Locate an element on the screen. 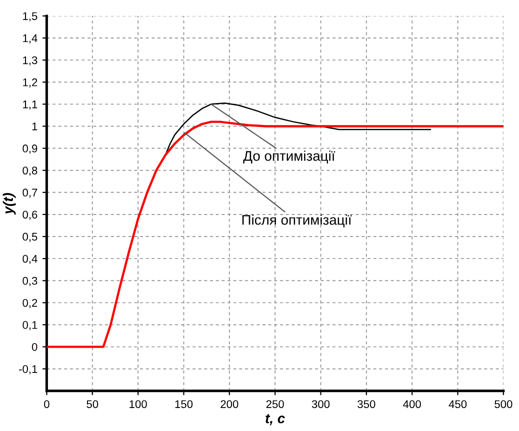 This screenshot has height=431, width=519. annotation: Після оптимізації is located at coordinates (297, 221).